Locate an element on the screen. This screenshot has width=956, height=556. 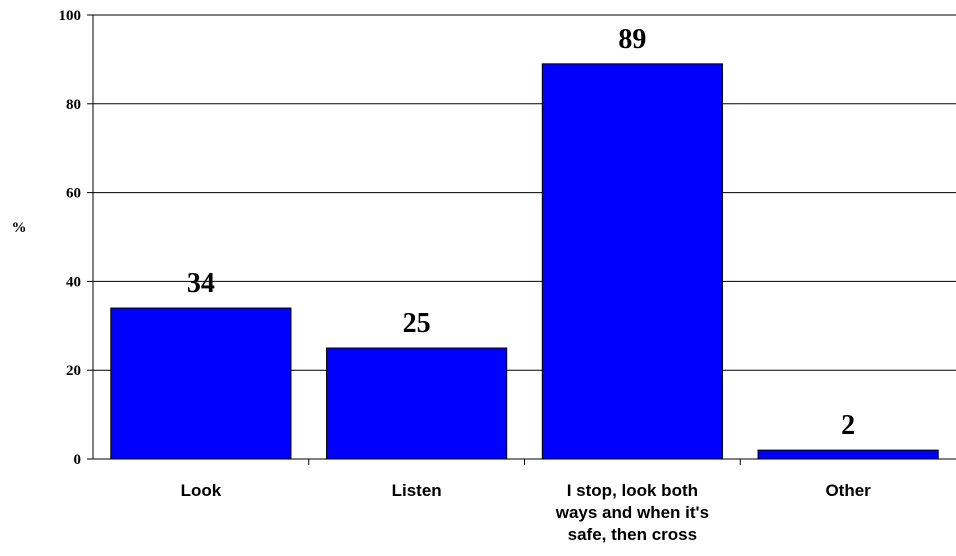
x-tick-label: safe, then cross is located at coordinates (632, 534).